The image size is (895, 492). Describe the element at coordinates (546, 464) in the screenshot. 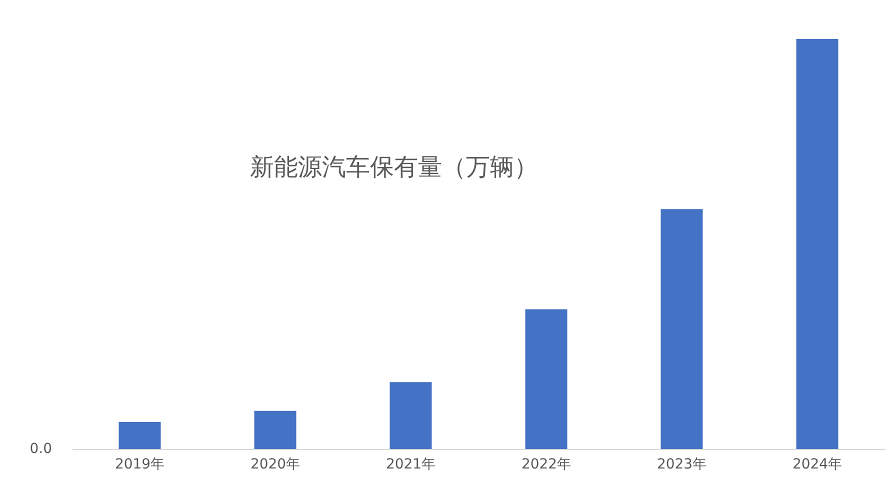

I see `x-tick-label: 2022年` at that location.